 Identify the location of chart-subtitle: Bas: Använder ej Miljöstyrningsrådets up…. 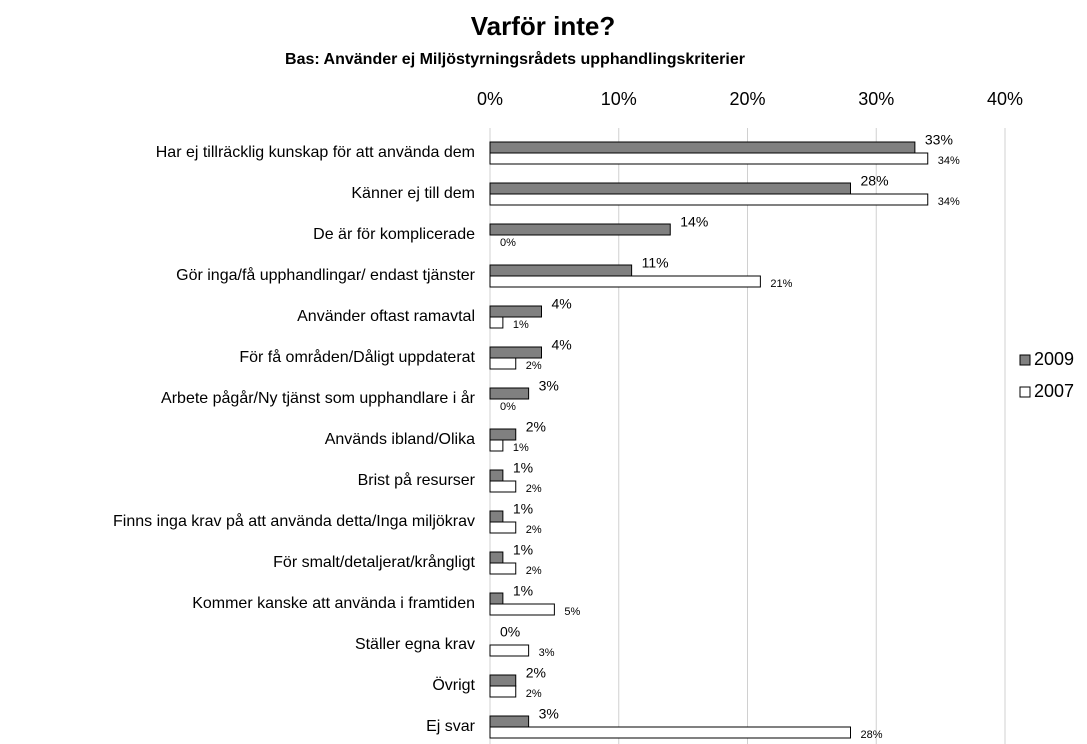
(515, 59).